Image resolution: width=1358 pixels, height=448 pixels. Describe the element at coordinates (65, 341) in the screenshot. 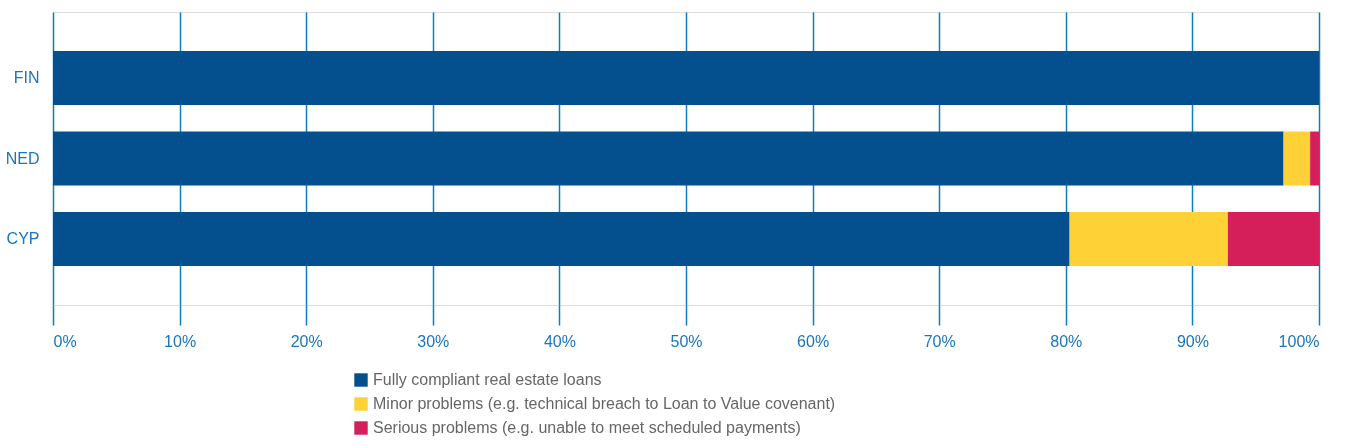

I see `x-tick-label: 0%` at that location.